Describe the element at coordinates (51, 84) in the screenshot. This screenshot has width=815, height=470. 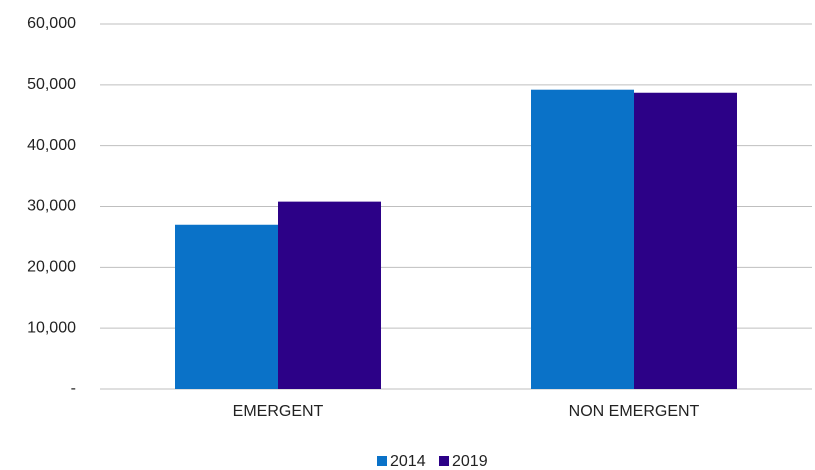
I see `y-tick-label: 50,000` at that location.